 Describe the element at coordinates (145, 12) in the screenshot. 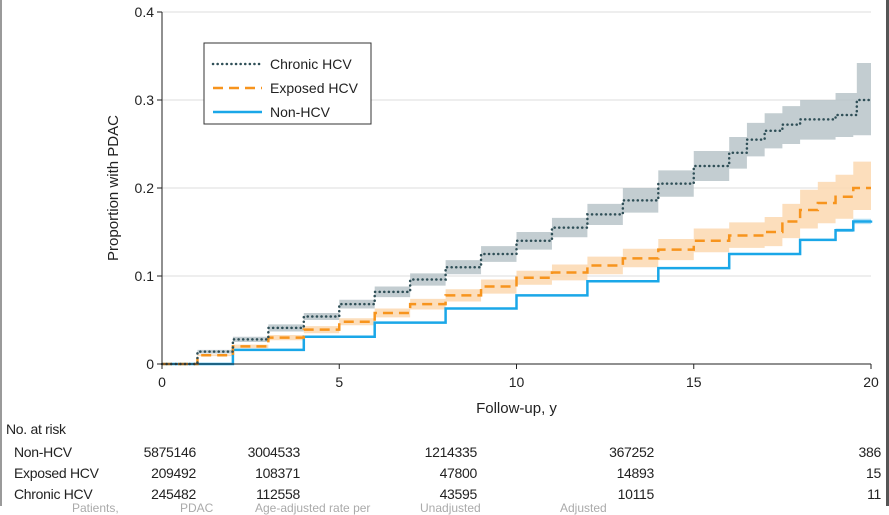

I see `y-tick-label: 0.4` at that location.